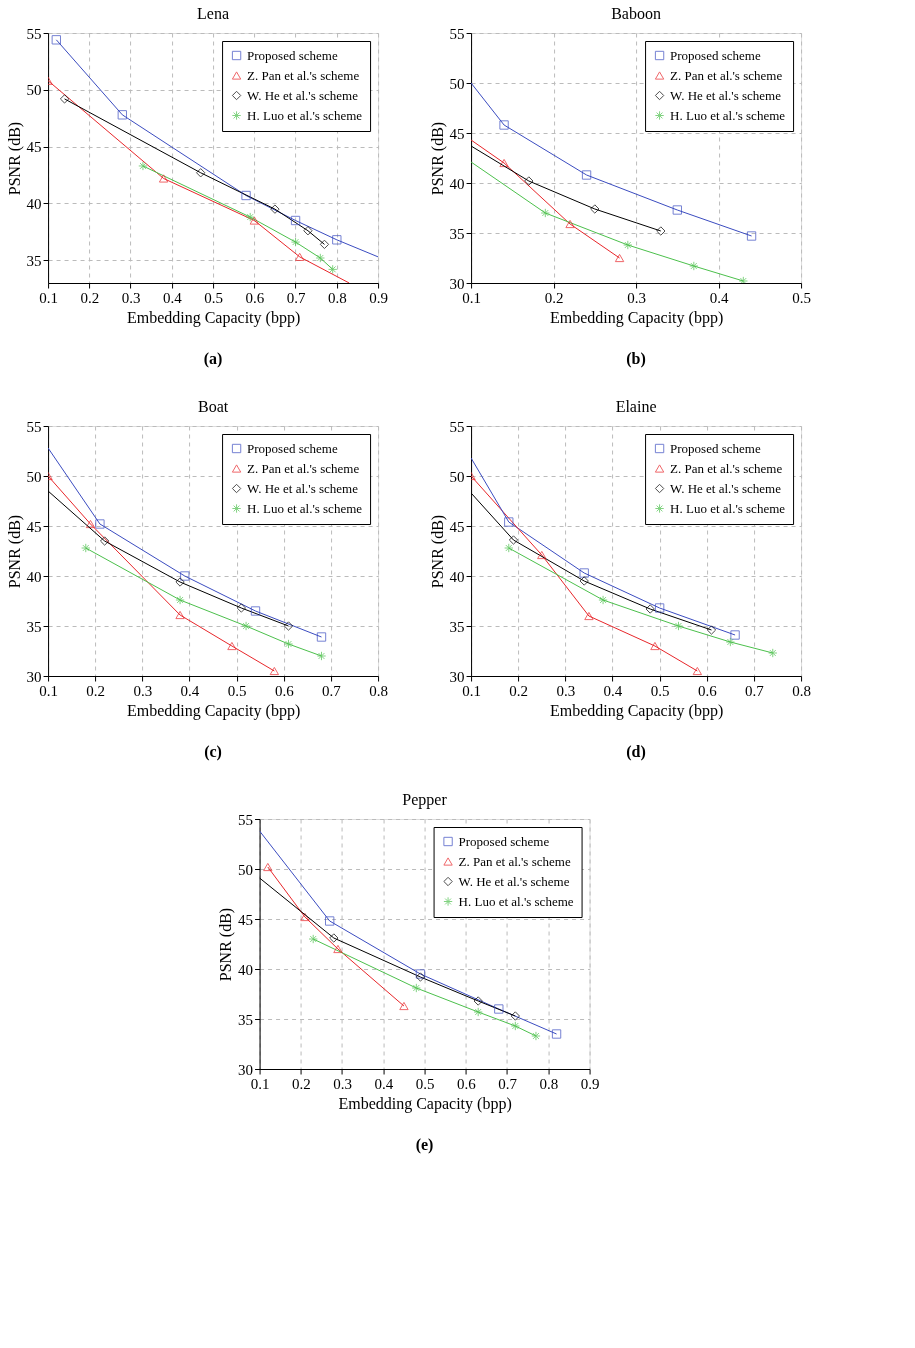 This screenshot has width=915, height=1348. What do you see at coordinates (636, 752) in the screenshot?
I see `text: (d)` at bounding box center [636, 752].